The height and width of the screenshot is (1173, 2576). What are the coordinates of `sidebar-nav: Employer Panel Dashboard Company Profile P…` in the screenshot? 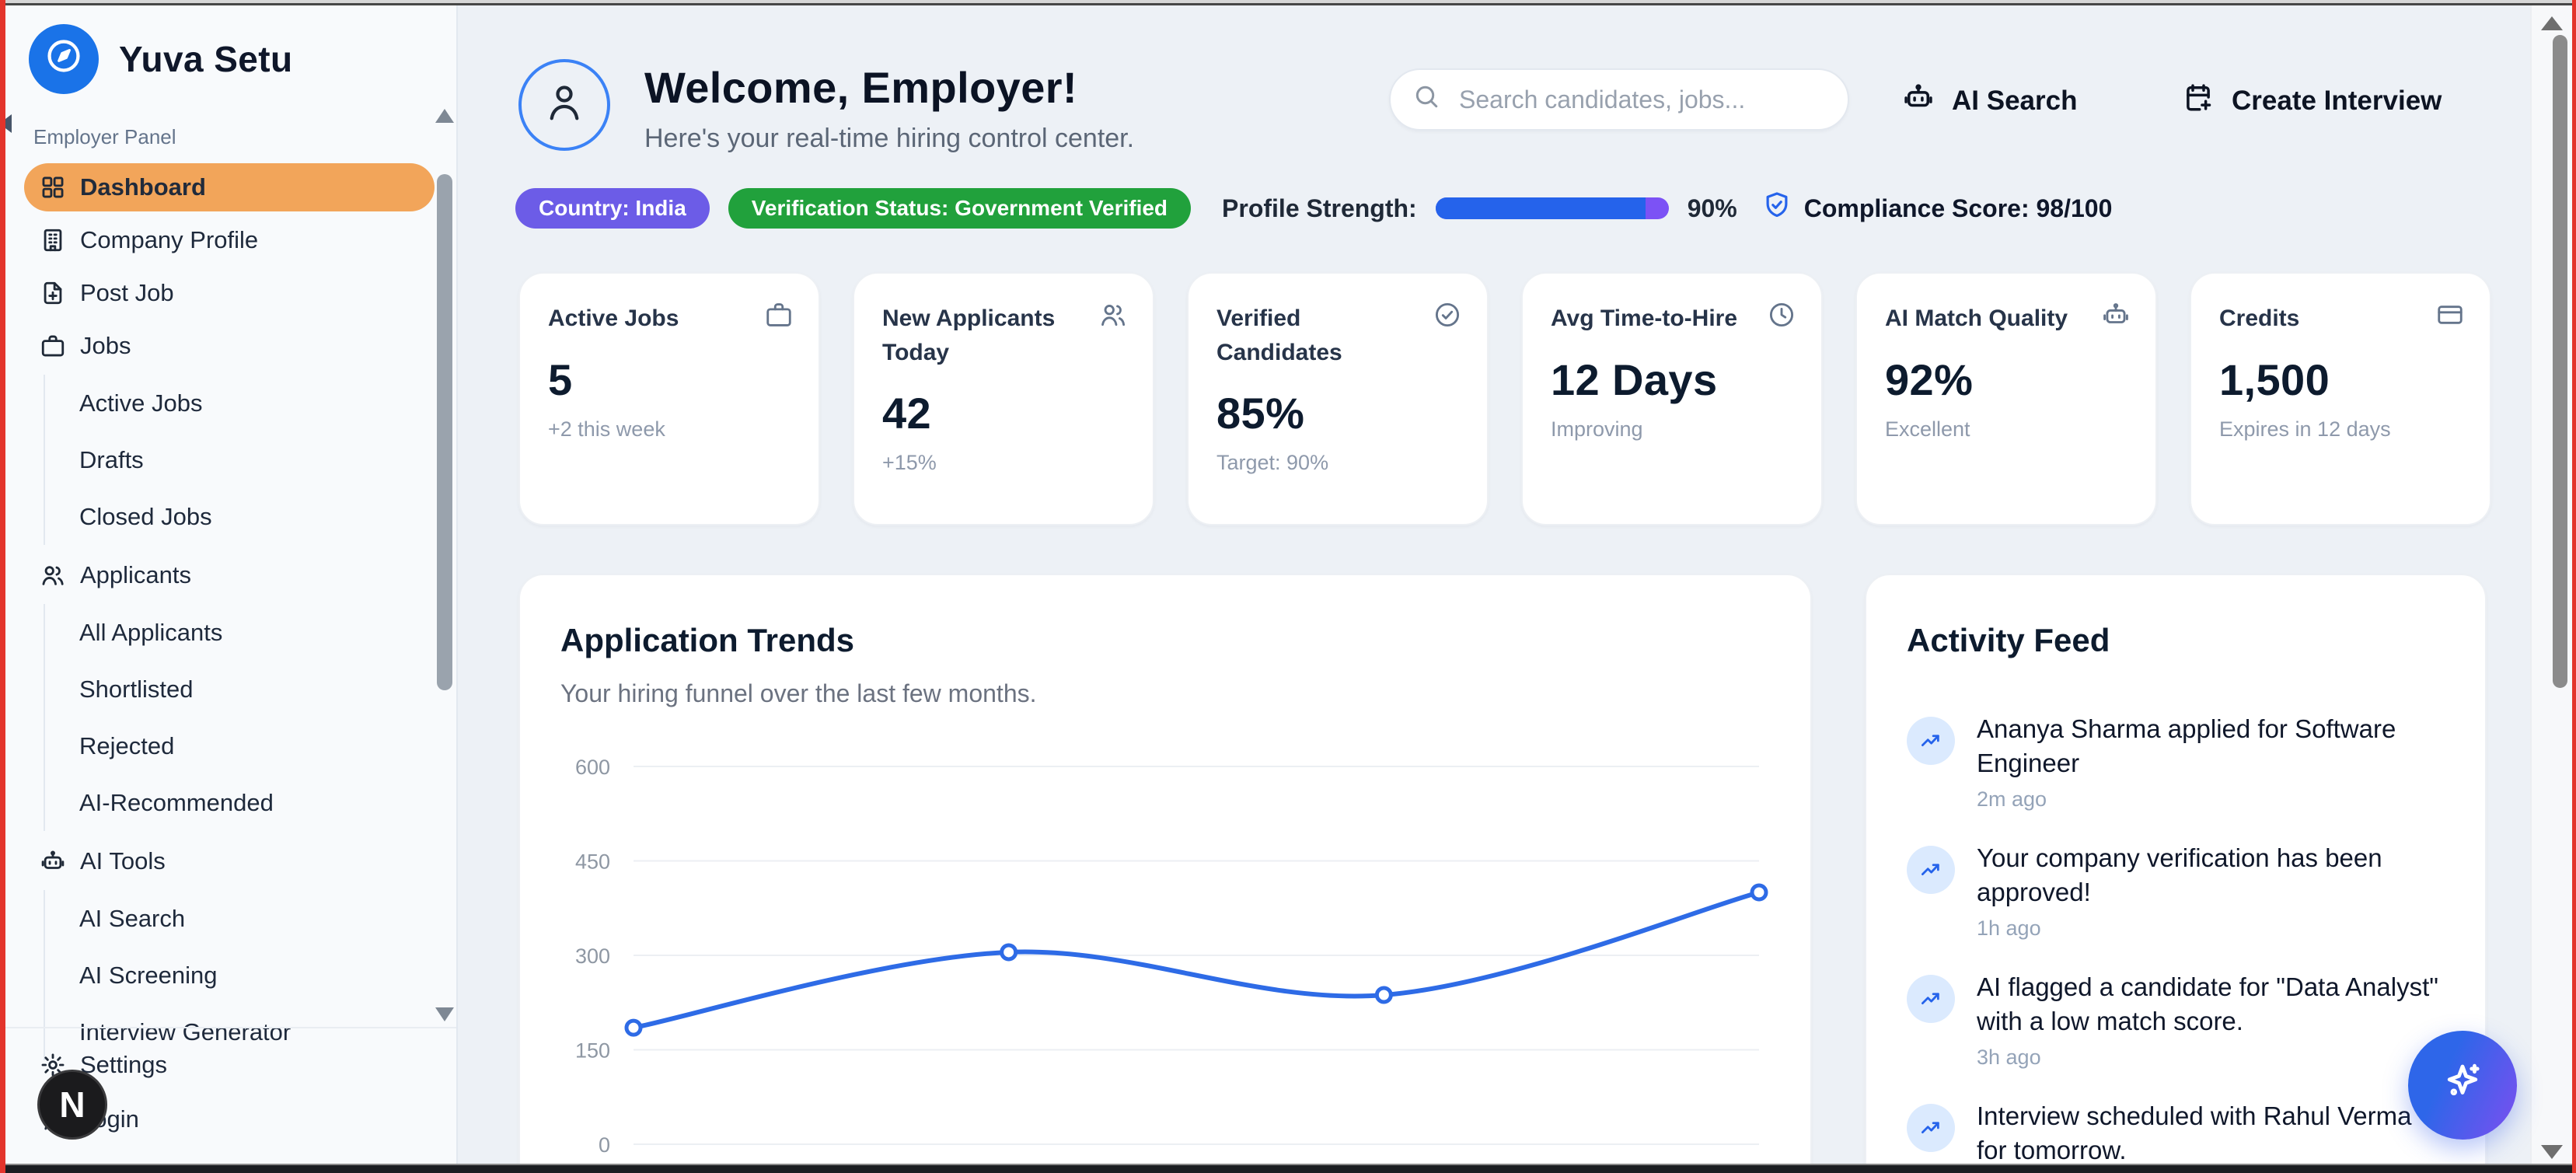 It's located at (228, 583).